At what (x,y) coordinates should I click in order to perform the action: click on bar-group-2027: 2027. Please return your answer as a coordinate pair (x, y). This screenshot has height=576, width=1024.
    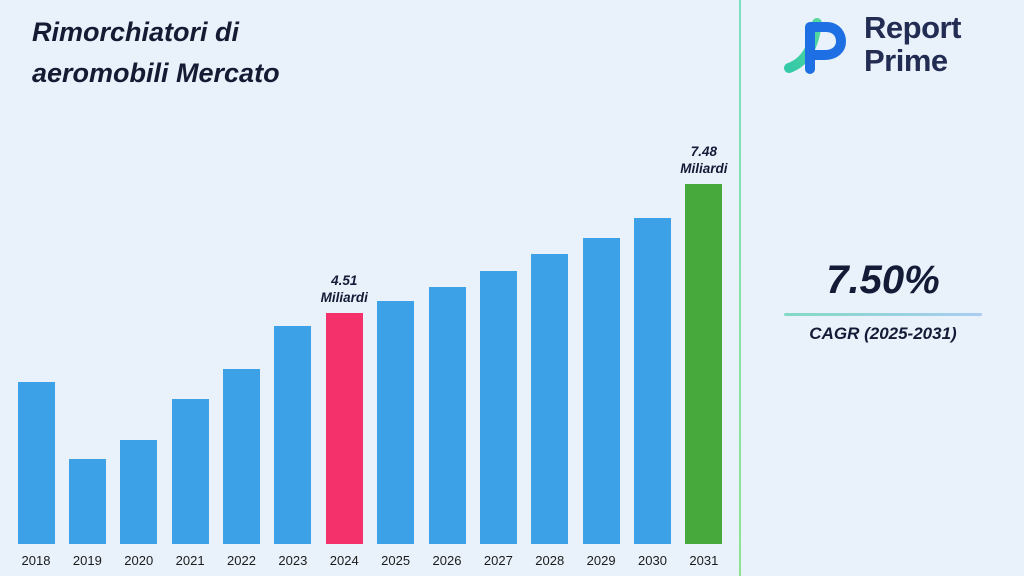
    Looking at the image, I should click on (498, 419).